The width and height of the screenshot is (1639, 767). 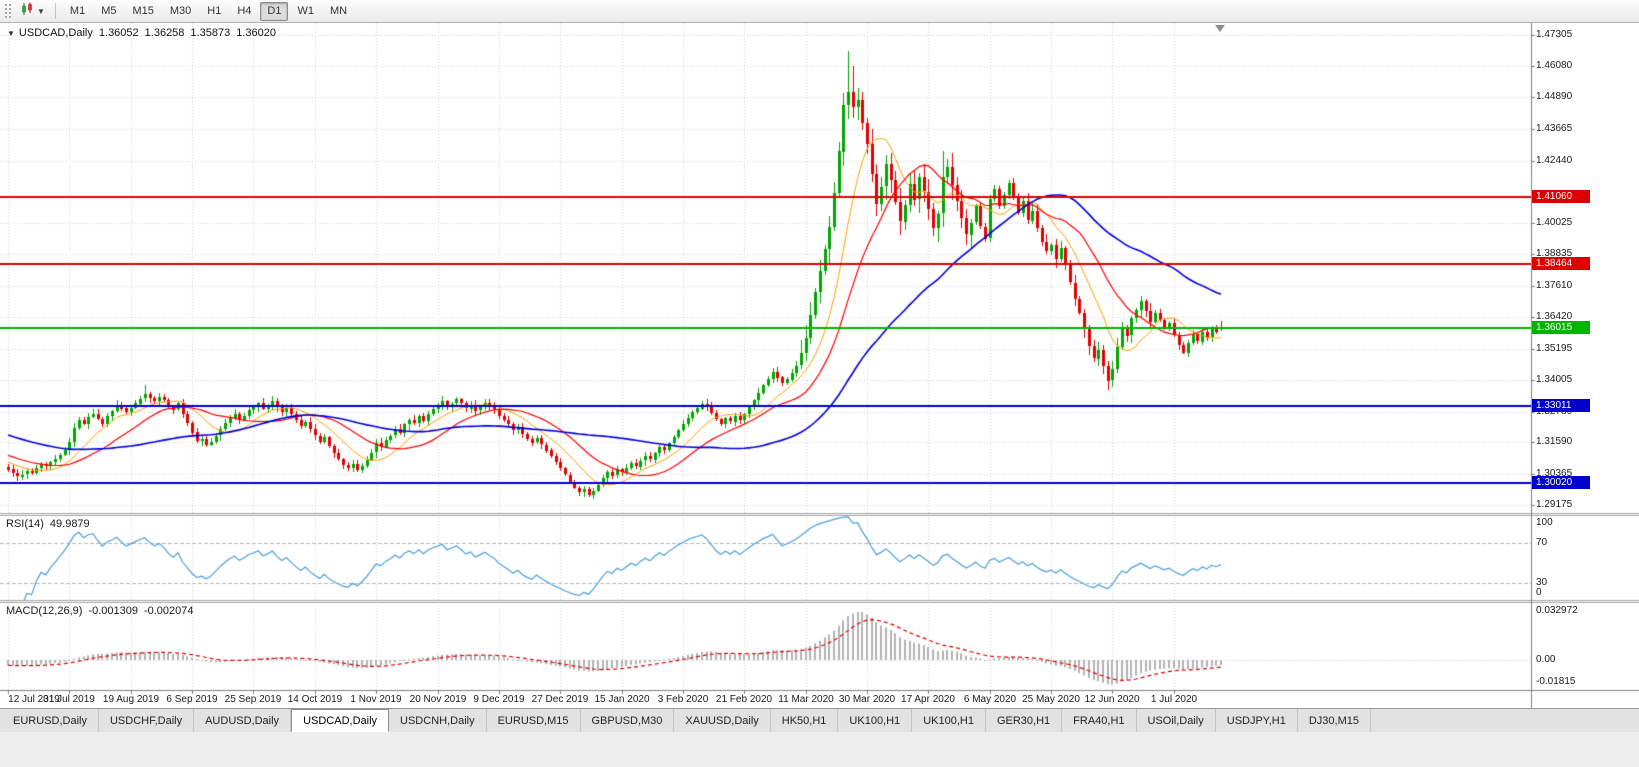 I want to click on chart-tab-eurusd-m15: EURUSD,M15, so click(x=533, y=720).